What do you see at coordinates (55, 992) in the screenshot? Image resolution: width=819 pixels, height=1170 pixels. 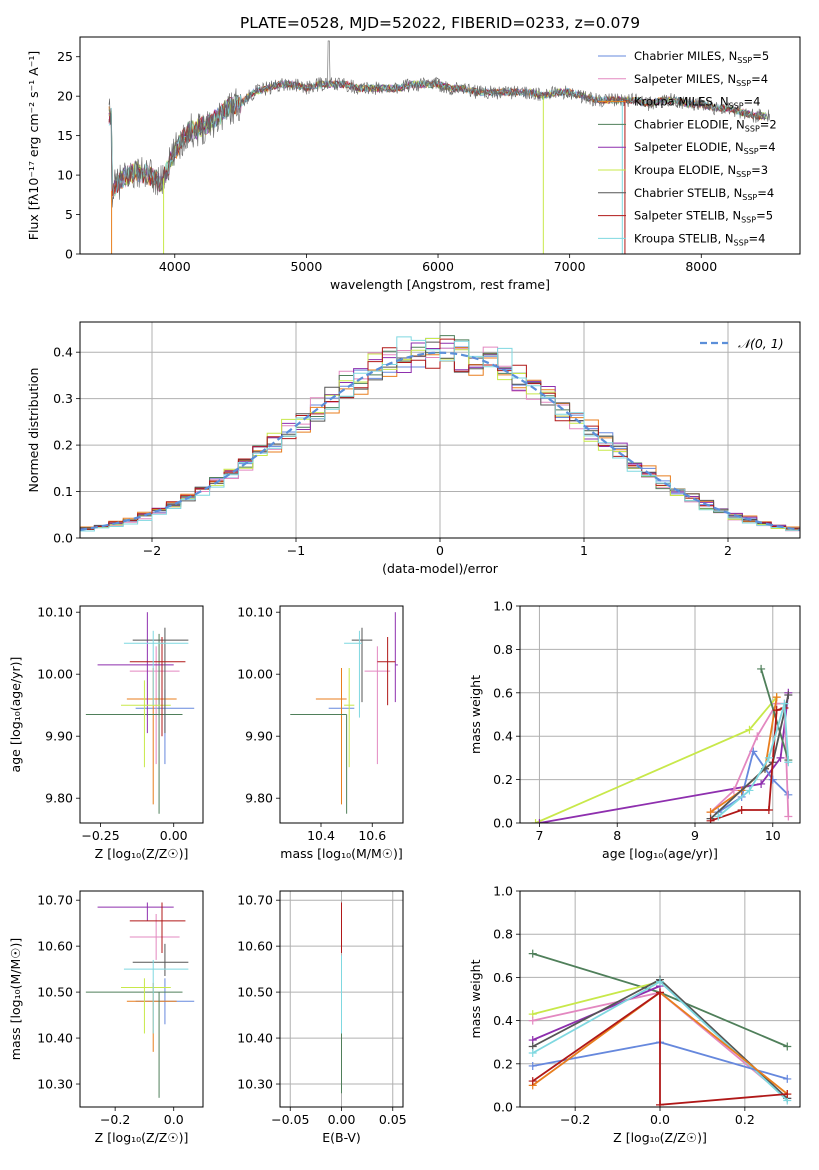 I see `y-tick-label: 10.50` at bounding box center [55, 992].